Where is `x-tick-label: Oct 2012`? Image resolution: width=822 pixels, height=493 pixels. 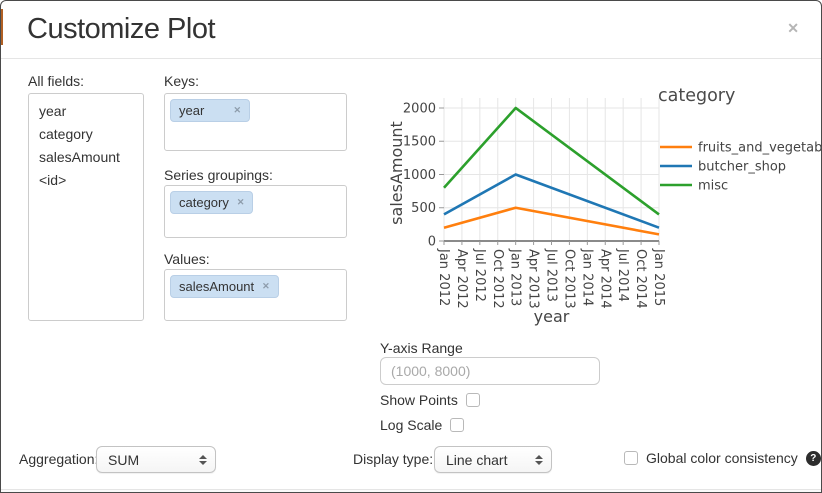 x-tick-label: Oct 2012 is located at coordinates (497, 279).